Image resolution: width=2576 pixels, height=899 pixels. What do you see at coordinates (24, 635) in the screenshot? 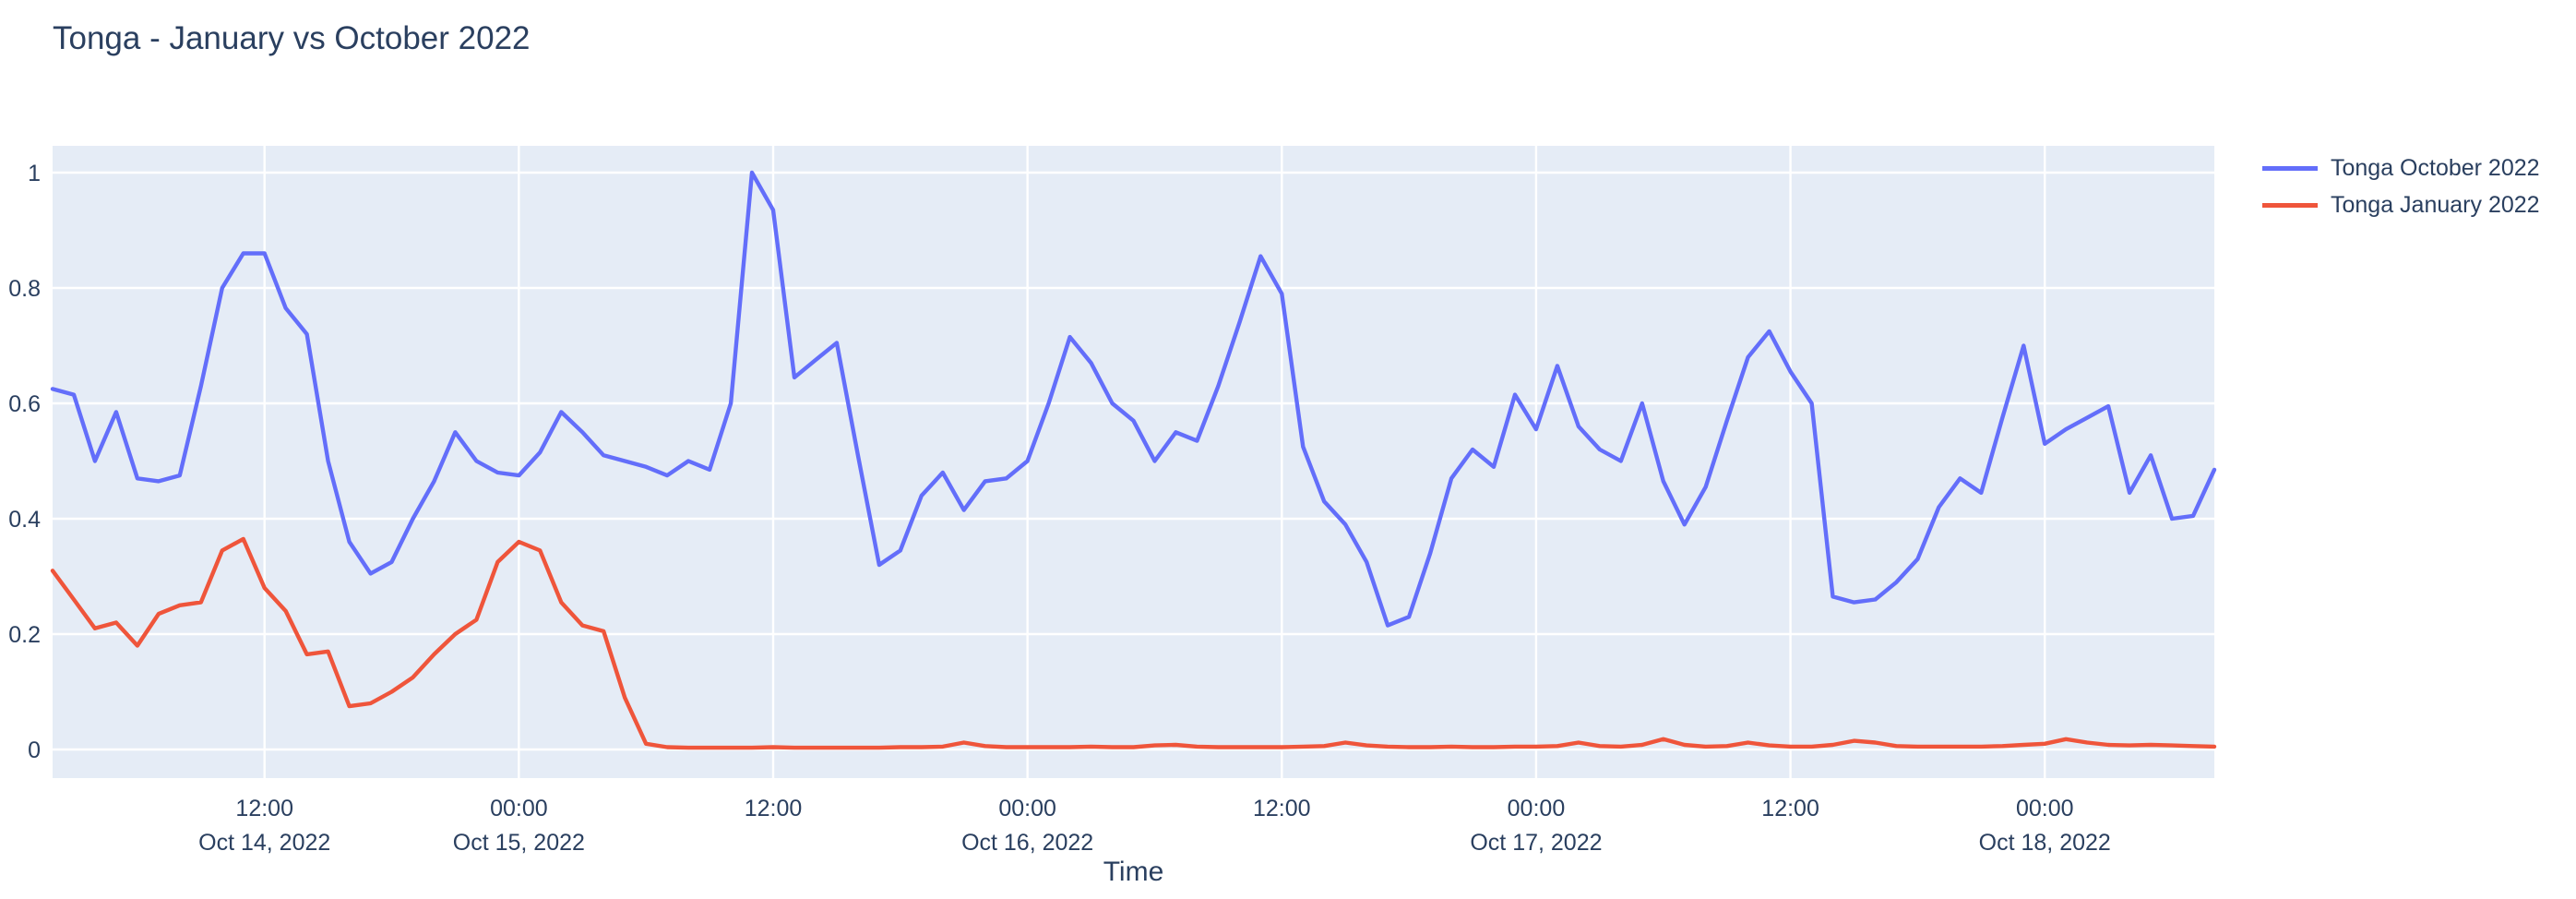
I see `y-tick-label: 0.2` at bounding box center [24, 635].